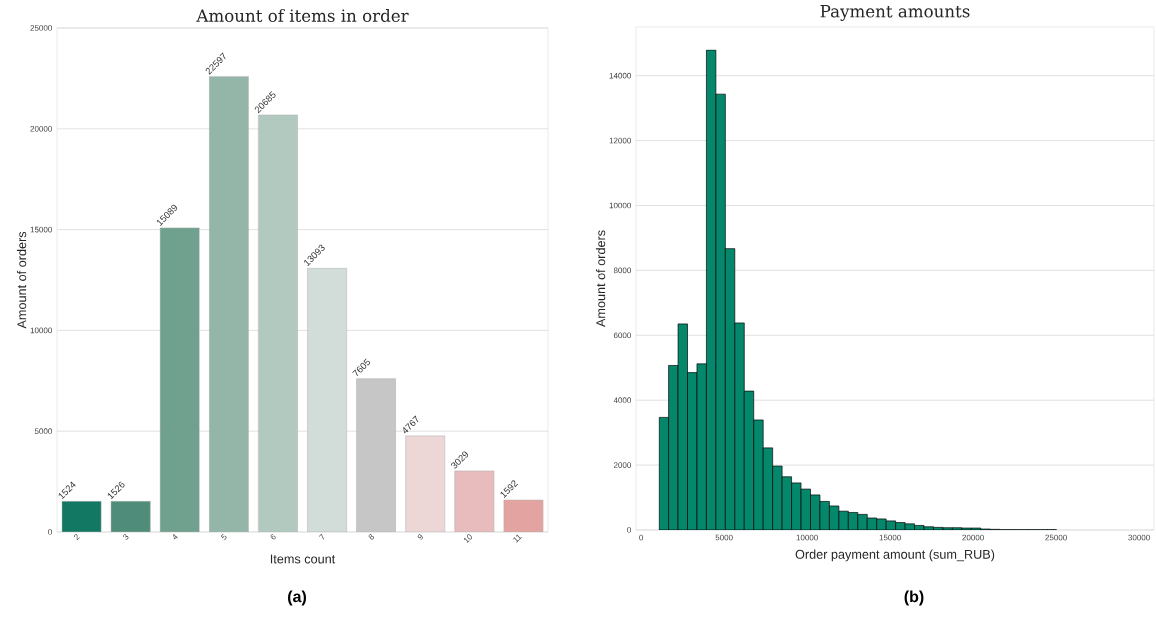  Describe the element at coordinates (895, 13) in the screenshot. I see `chart-title: Payment amounts` at that location.